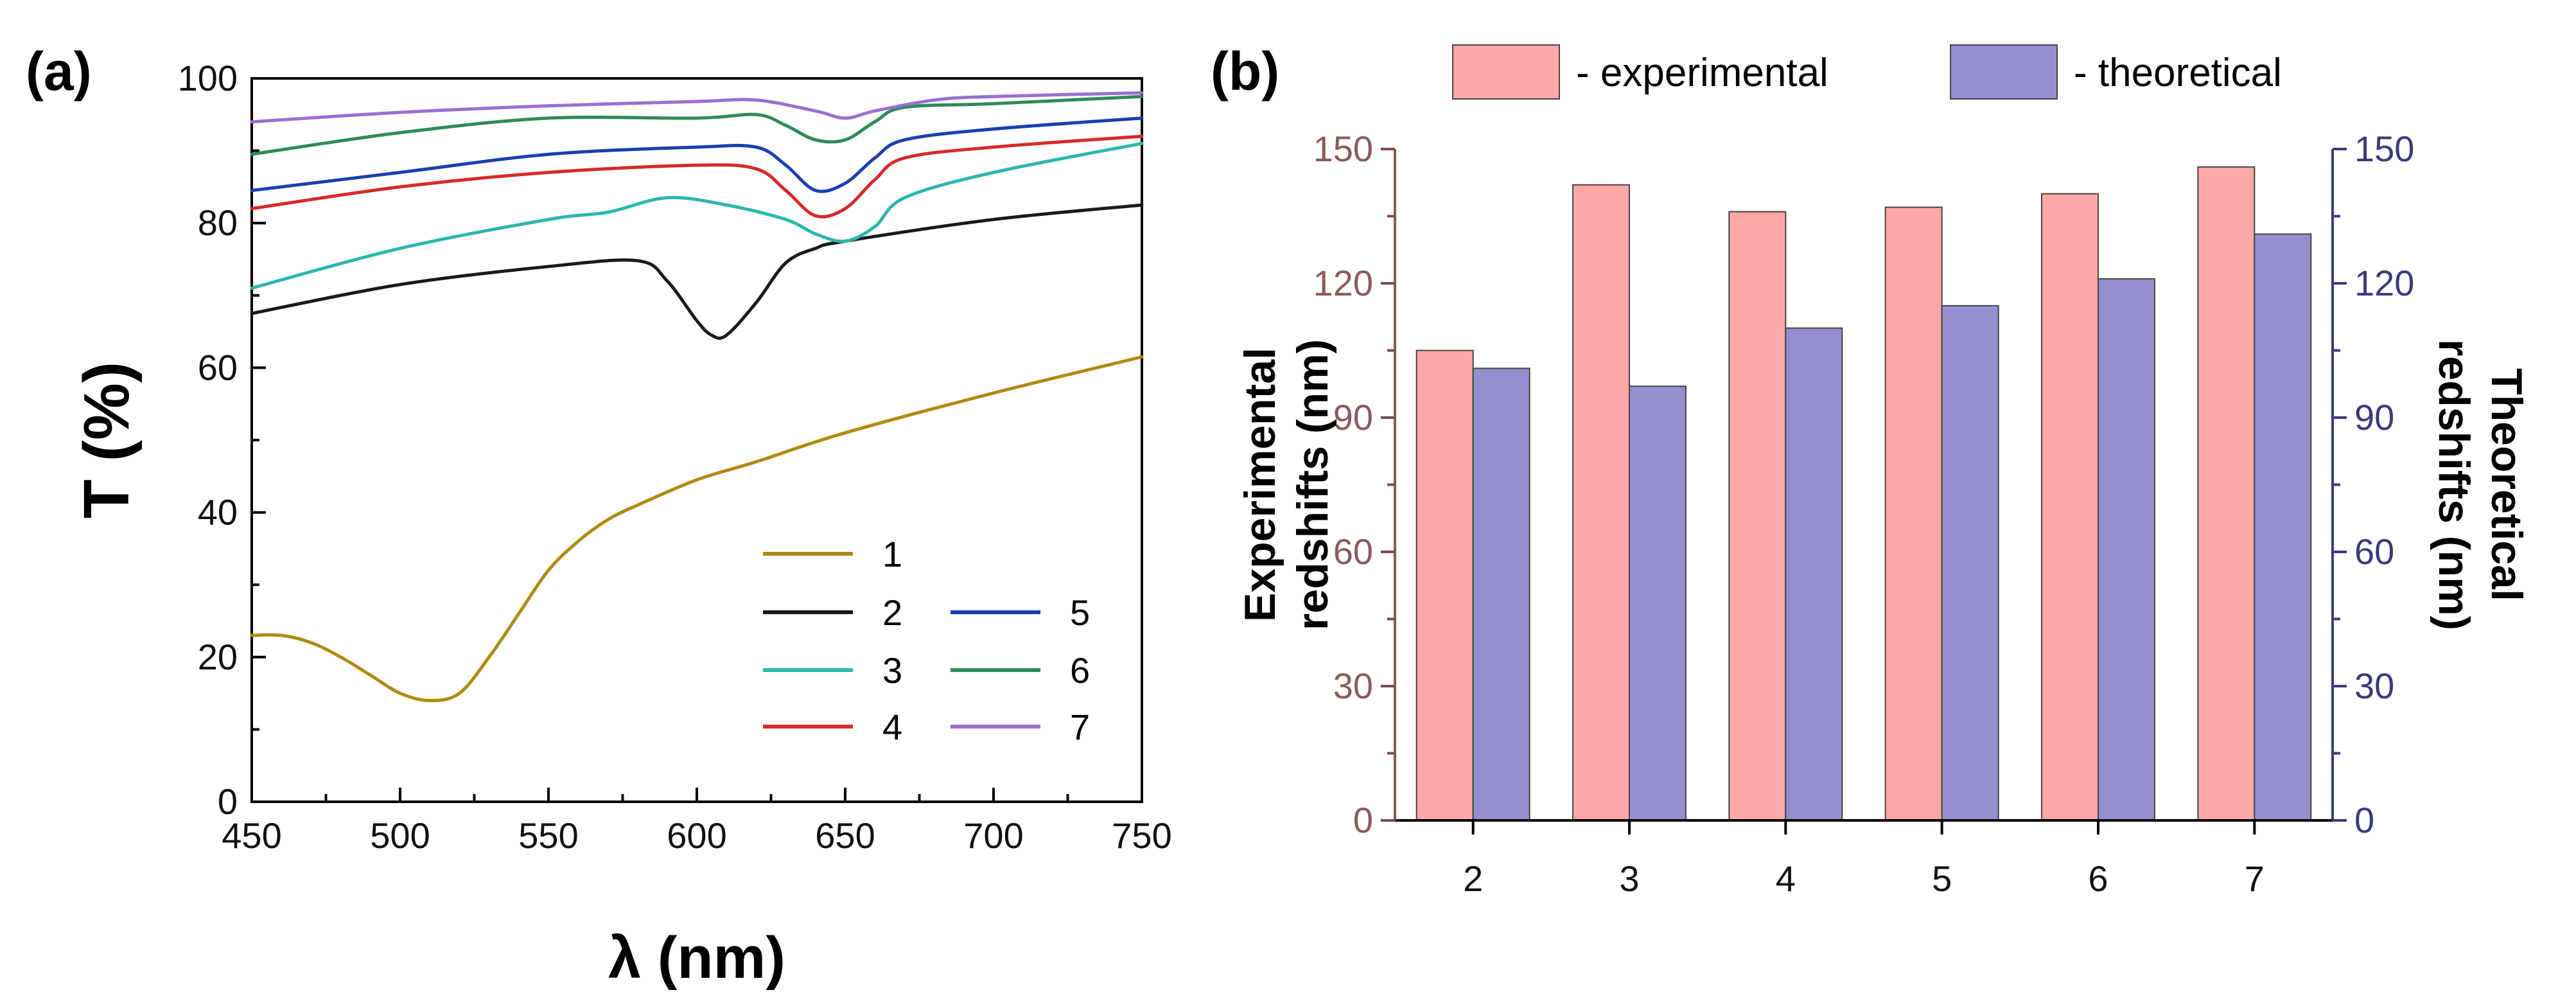  What do you see at coordinates (696, 835) in the screenshot?
I see `x-tick-label-a: 600` at bounding box center [696, 835].